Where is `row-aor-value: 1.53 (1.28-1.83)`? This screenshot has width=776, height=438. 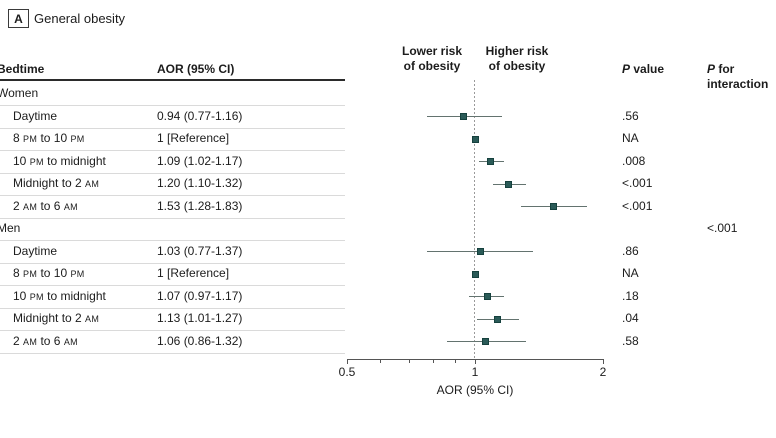
row-aor-value: 1.53 (1.28-1.83) is located at coordinates (200, 205).